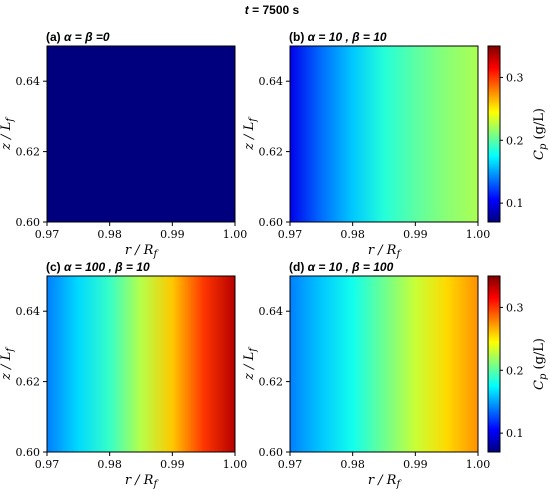 The width and height of the screenshot is (550, 490). What do you see at coordinates (107, 267) in the screenshot?
I see `panel-title-params: α = 100 , β = 10` at bounding box center [107, 267].